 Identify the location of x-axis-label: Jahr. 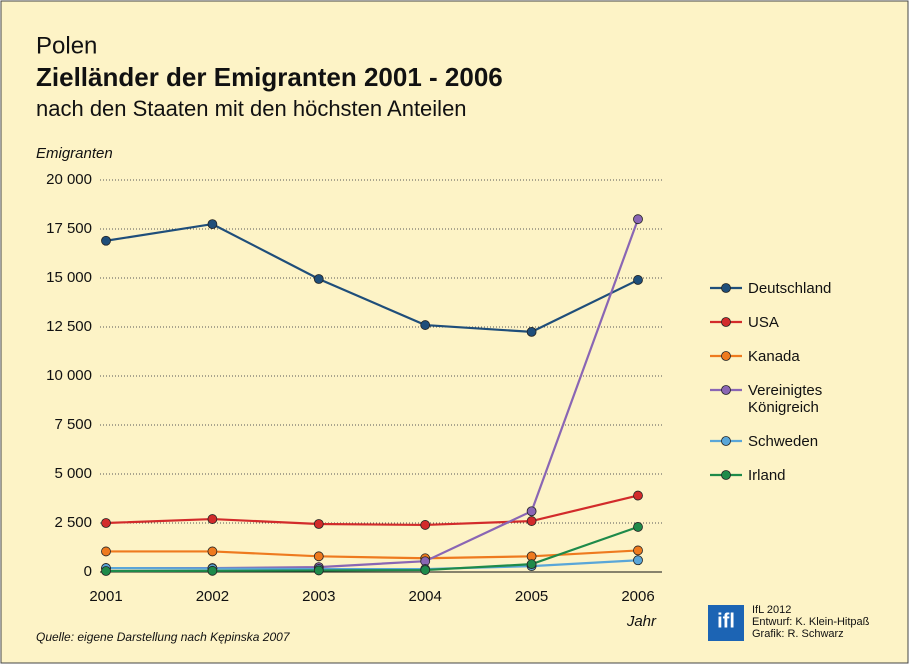
(641, 621).